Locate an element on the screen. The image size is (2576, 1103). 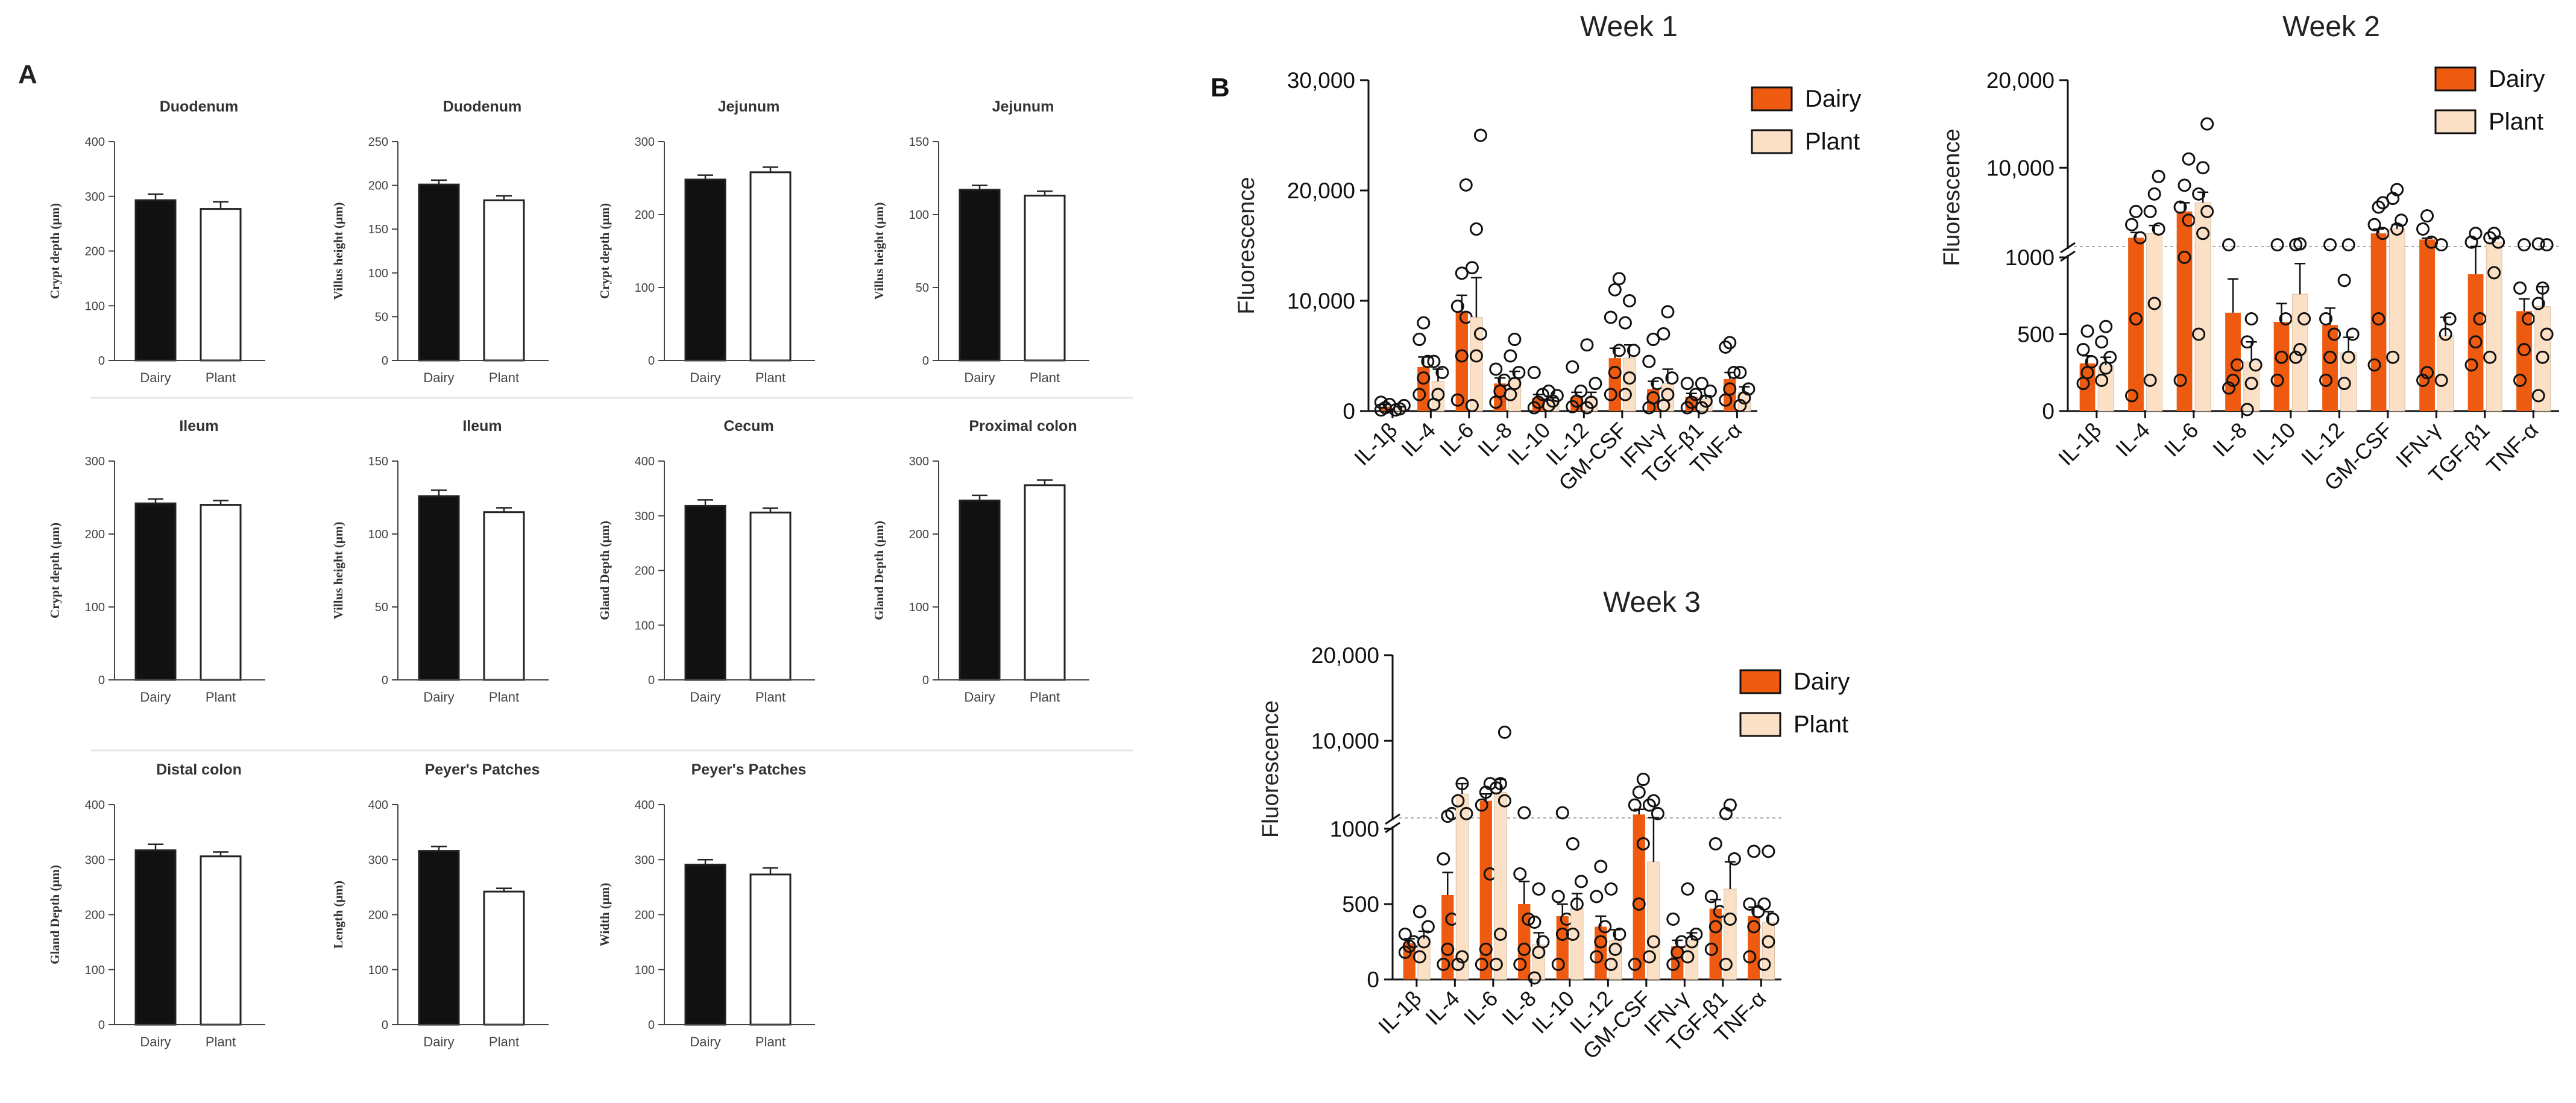
y-tick-label: 400 is located at coordinates (645, 805).